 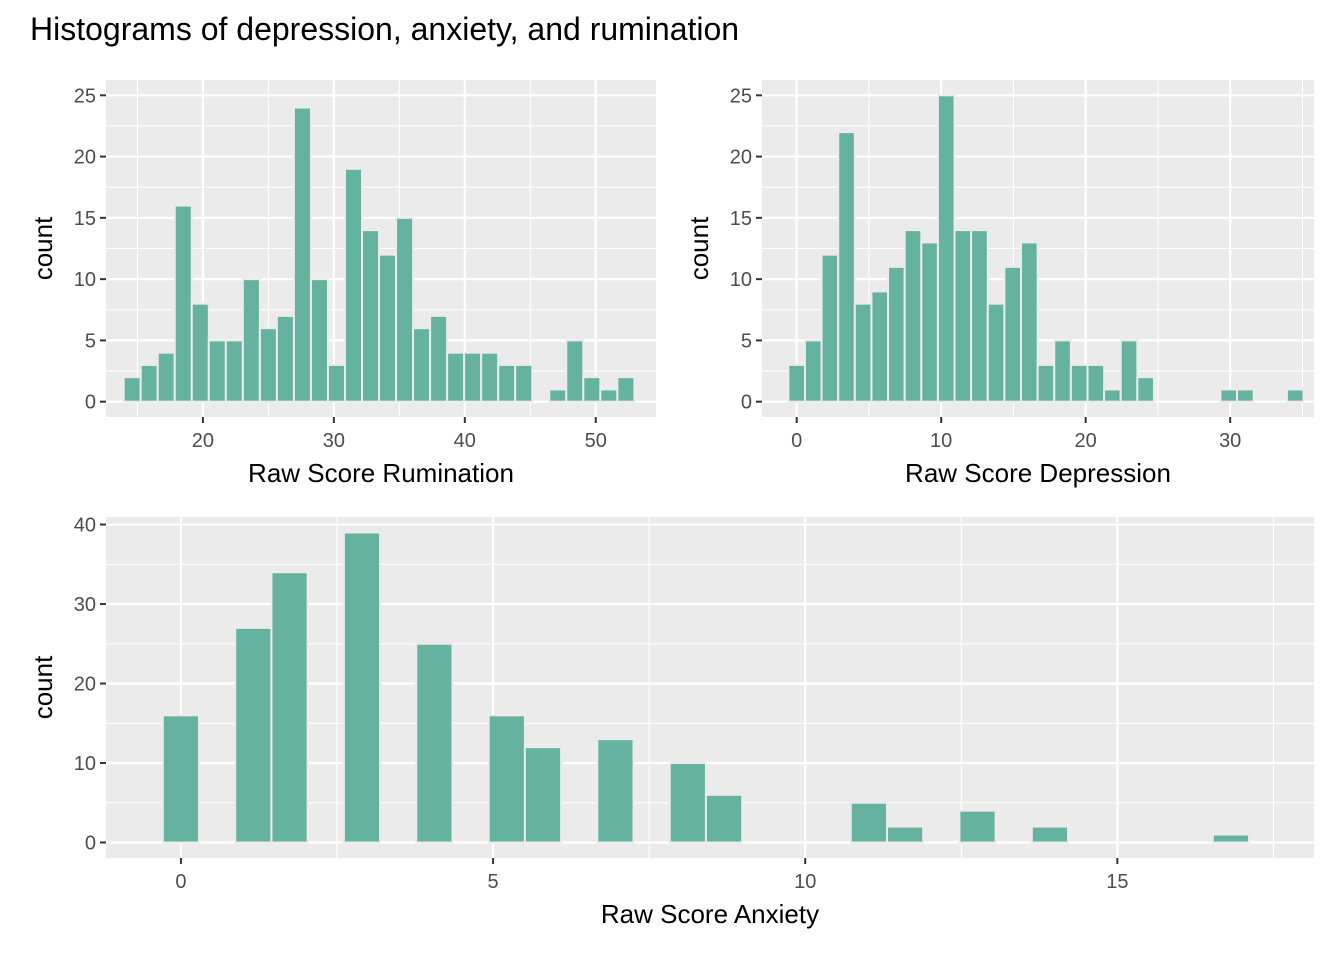 What do you see at coordinates (596, 441) in the screenshot?
I see `x-tick-label: 50` at bounding box center [596, 441].